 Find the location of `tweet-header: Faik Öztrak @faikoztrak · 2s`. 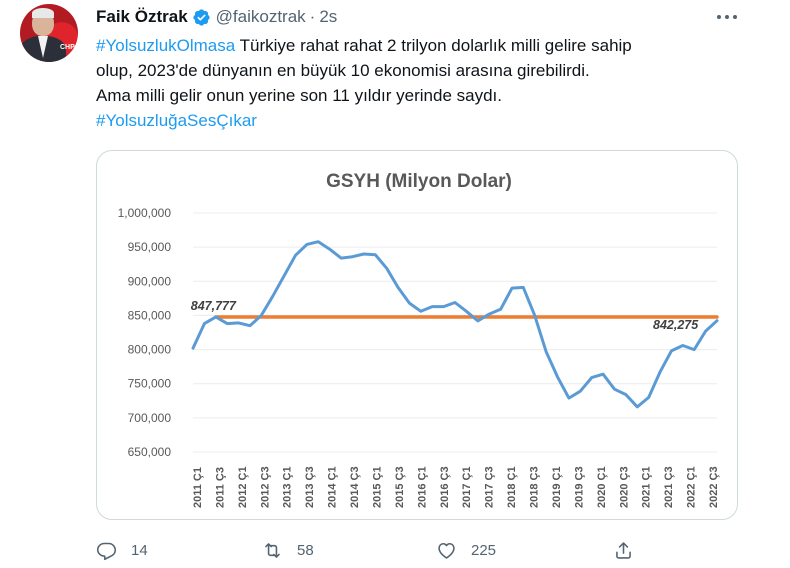

tweet-header: Faik Öztrak @faikoztrak · 2s is located at coordinates (216, 17).